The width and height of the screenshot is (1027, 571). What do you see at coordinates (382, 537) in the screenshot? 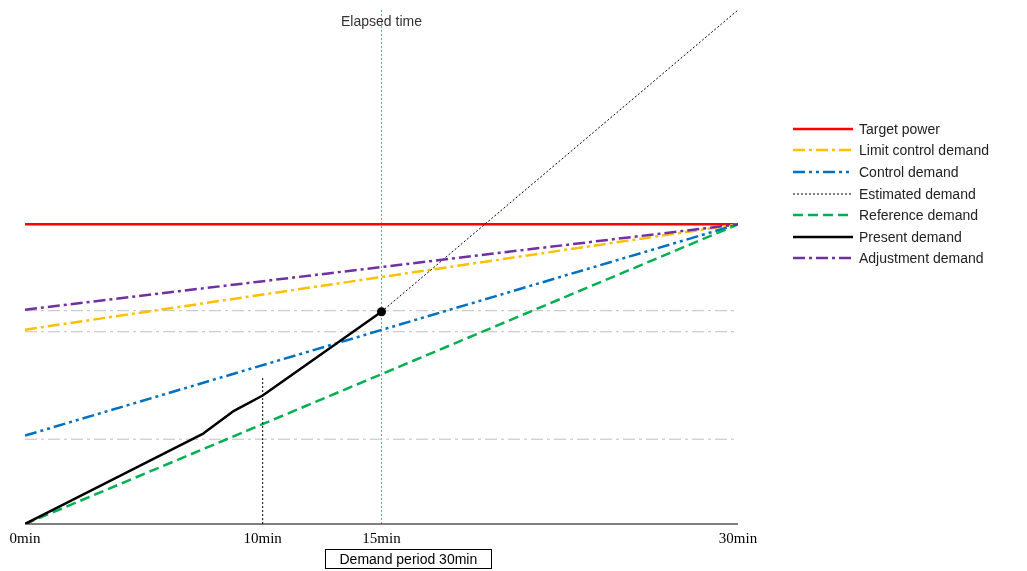
I see `x-tick-label: 15min` at bounding box center [382, 537].